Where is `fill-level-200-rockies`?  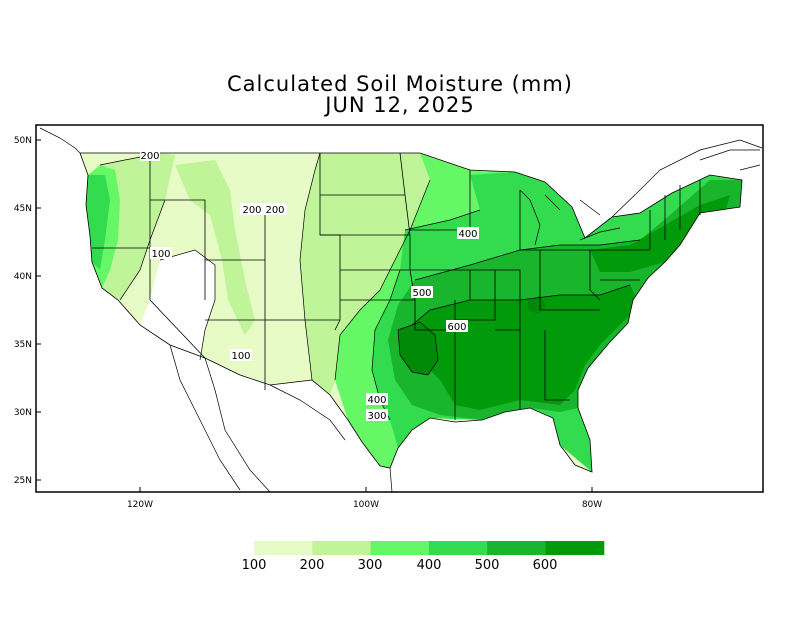
fill-level-200-rockies is located at coordinates (215, 247).